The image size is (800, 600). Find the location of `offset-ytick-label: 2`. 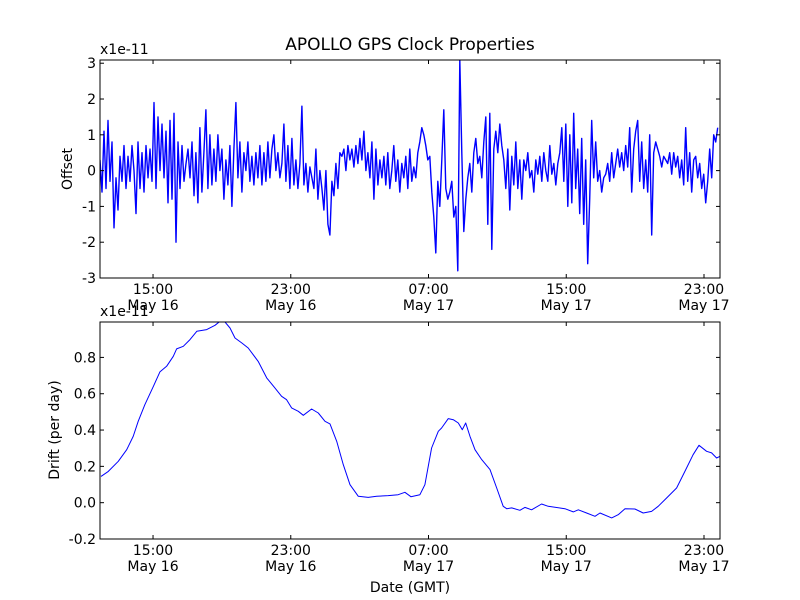

offset-ytick-label: 2 is located at coordinates (91, 100).